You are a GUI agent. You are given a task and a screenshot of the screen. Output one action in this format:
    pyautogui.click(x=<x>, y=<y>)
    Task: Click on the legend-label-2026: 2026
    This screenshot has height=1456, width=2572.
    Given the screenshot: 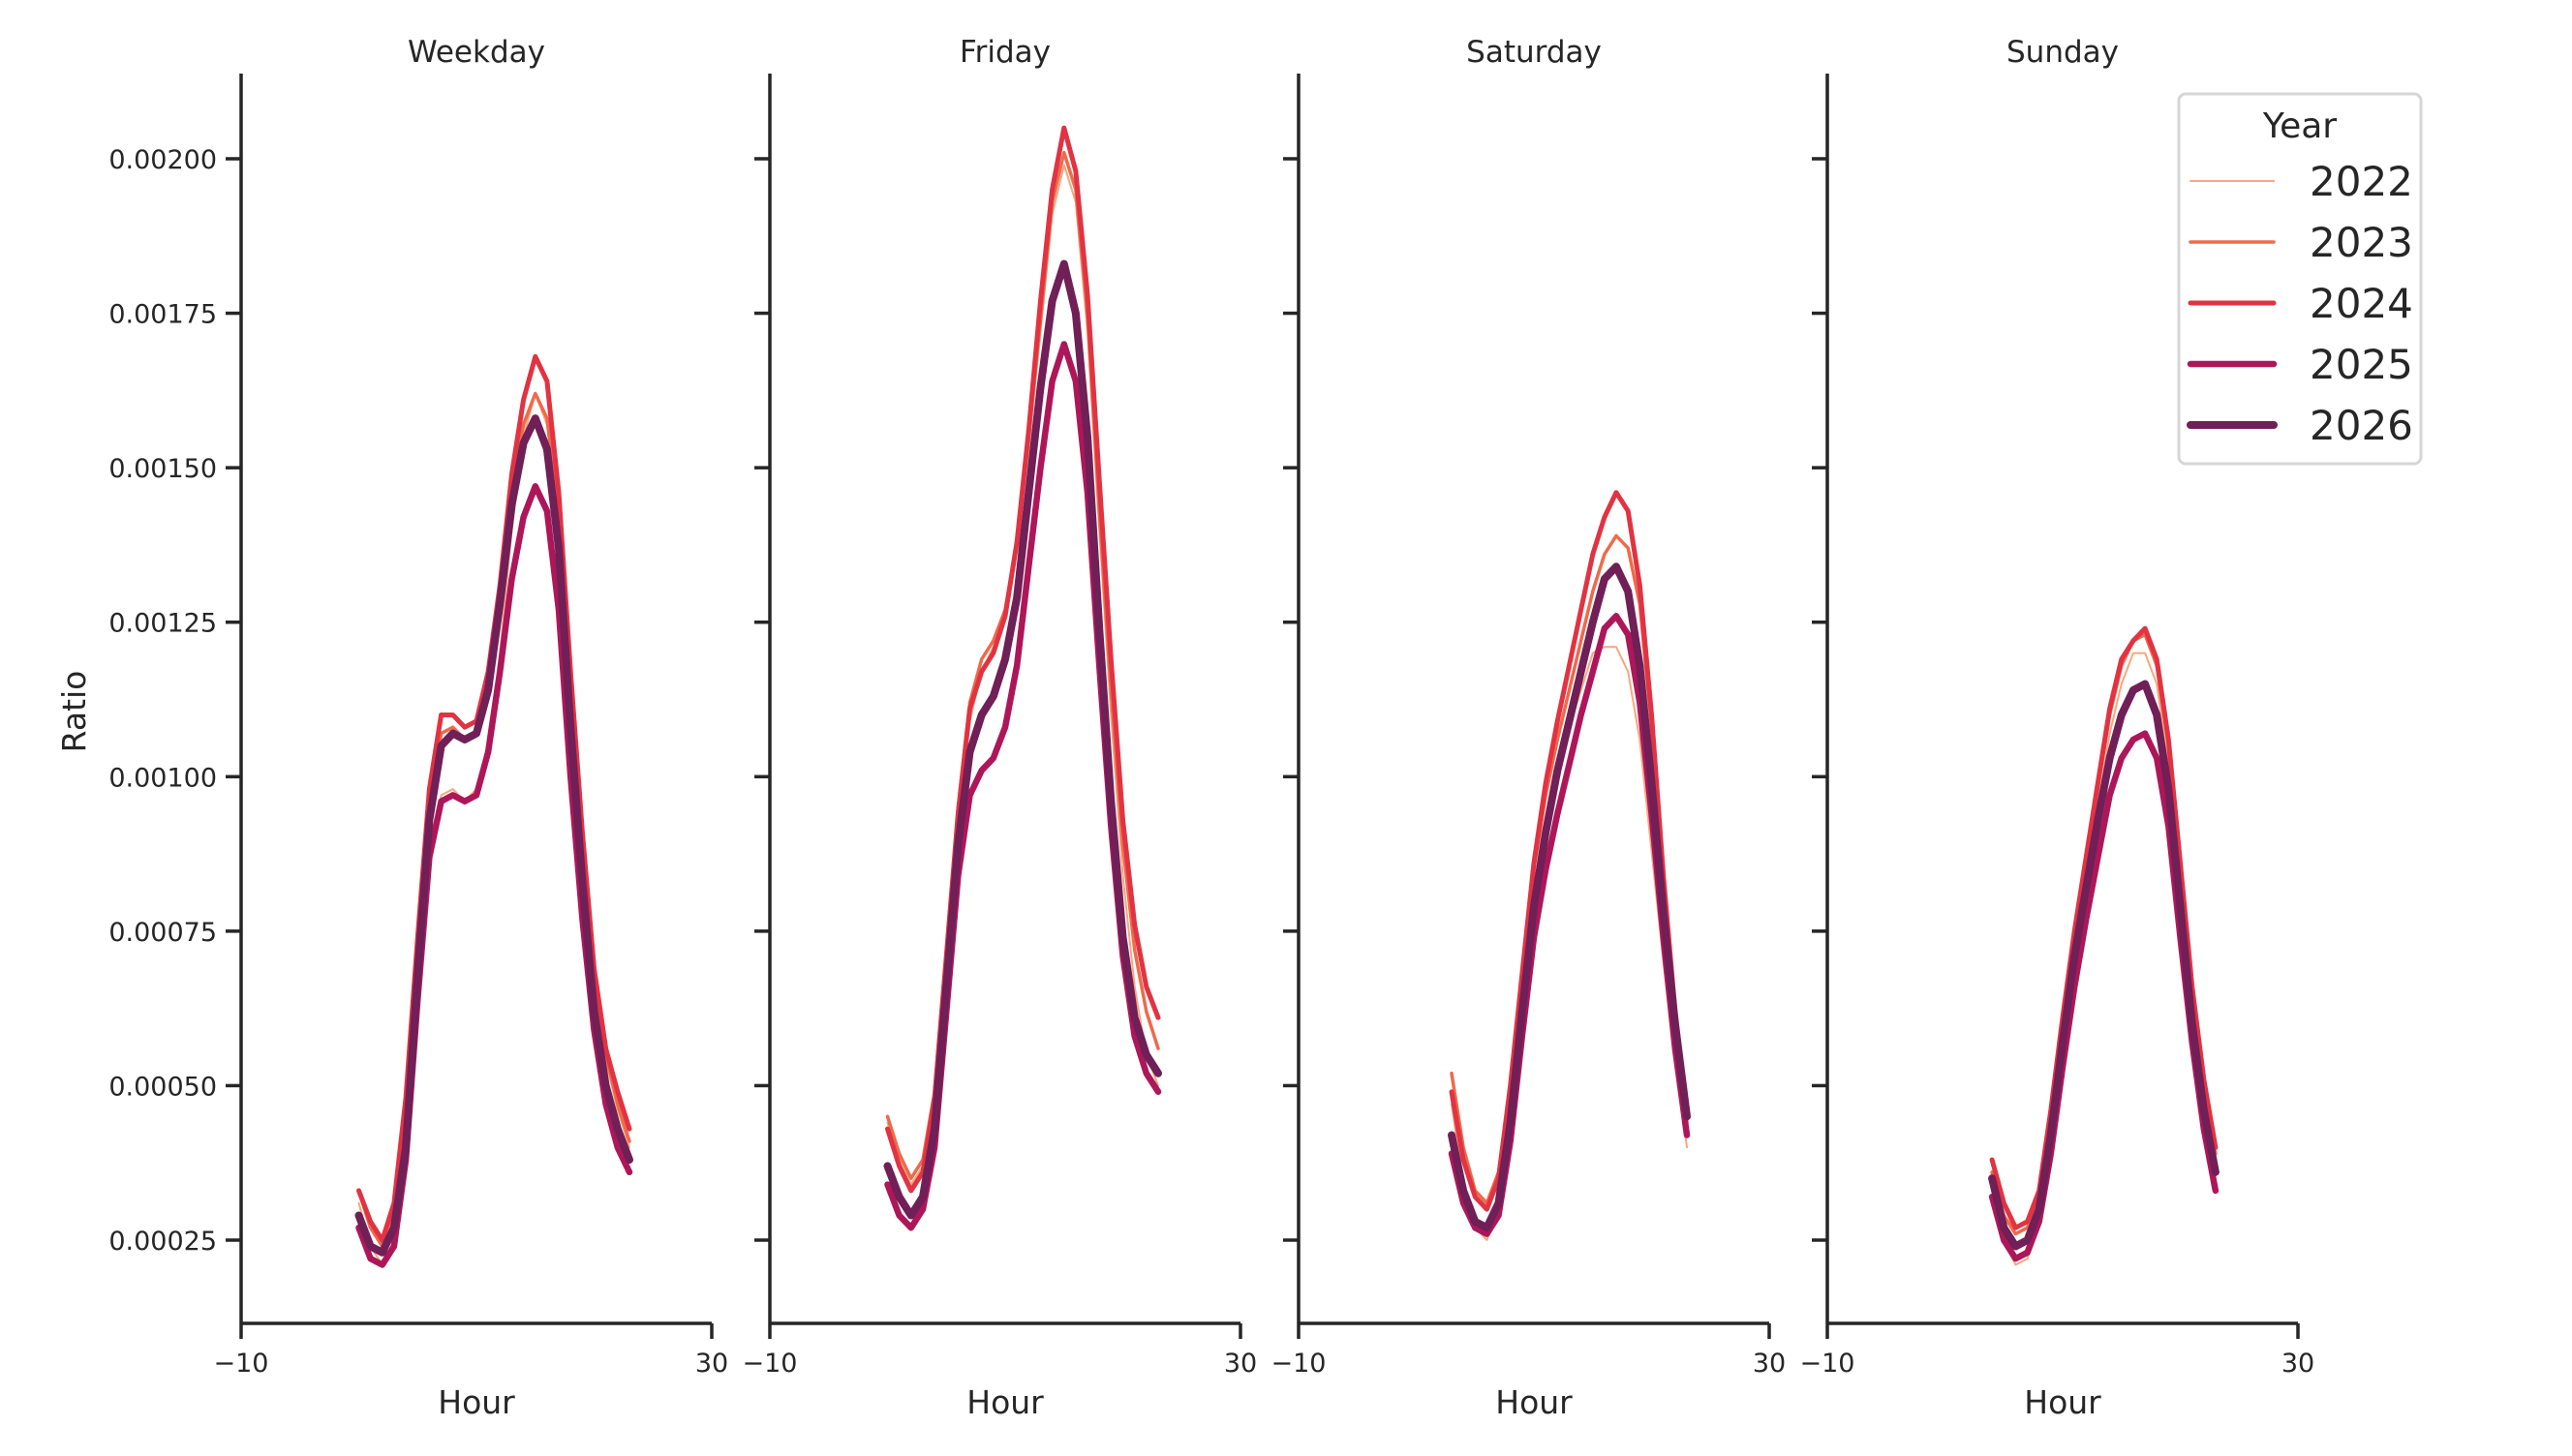 What is the action you would take?
    pyautogui.click(x=2361, y=426)
    